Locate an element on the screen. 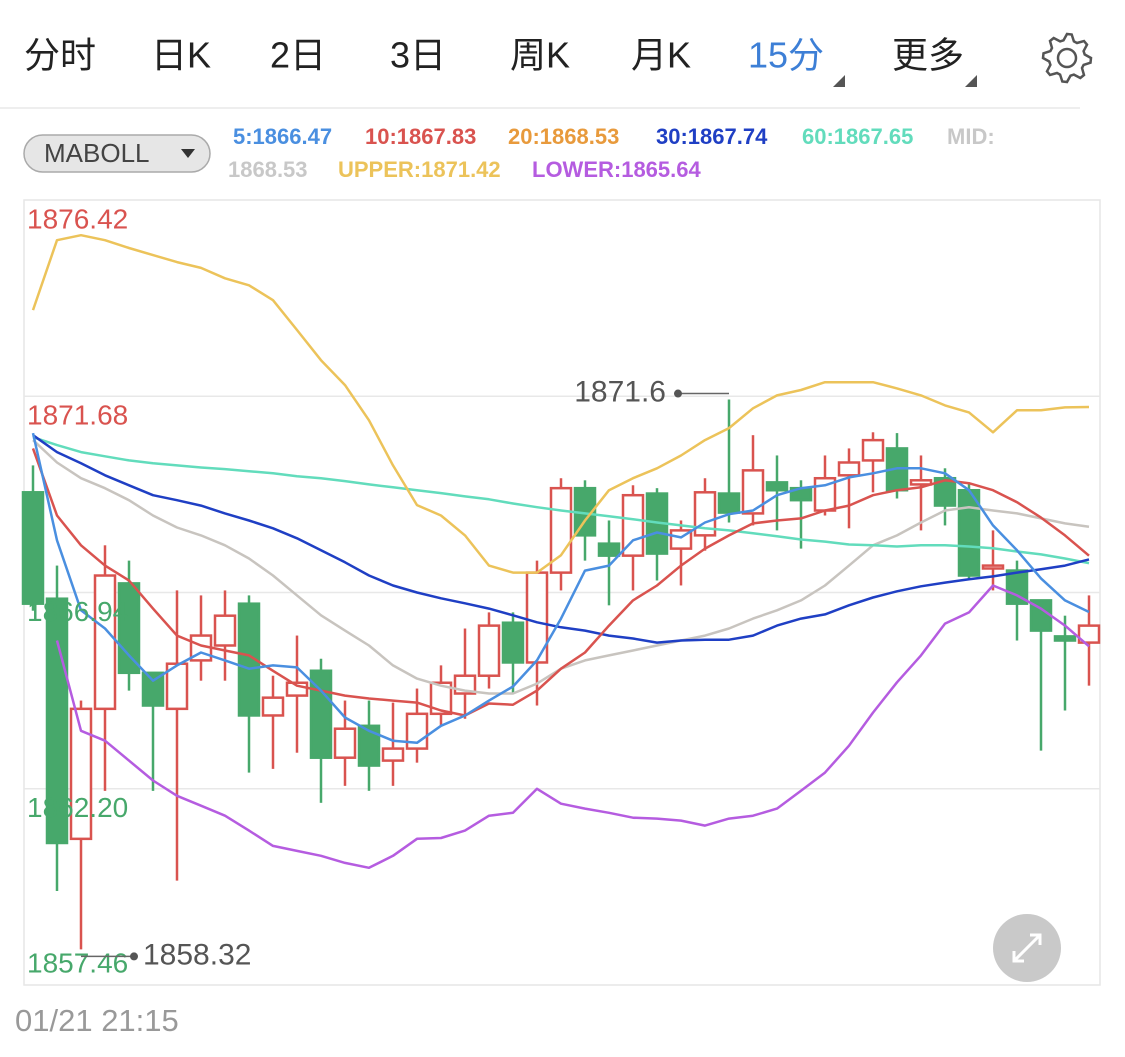 Image resolution: width=1125 pixels, height=1057 pixels. tab-label: 分时 is located at coordinates (60, 55).